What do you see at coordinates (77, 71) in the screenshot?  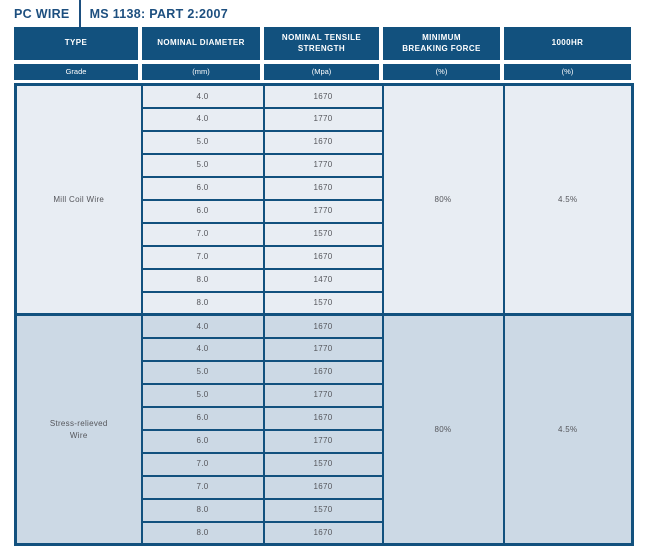 I see `unit-header-grade: Grade` at bounding box center [77, 71].